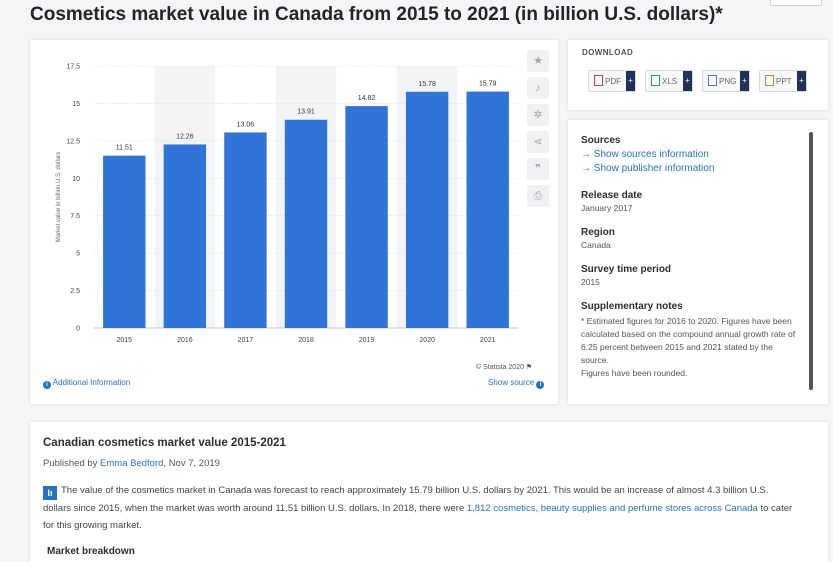  What do you see at coordinates (504, 367) in the screenshot?
I see `copyright: © Statista 2020 ⚑` at bounding box center [504, 367].